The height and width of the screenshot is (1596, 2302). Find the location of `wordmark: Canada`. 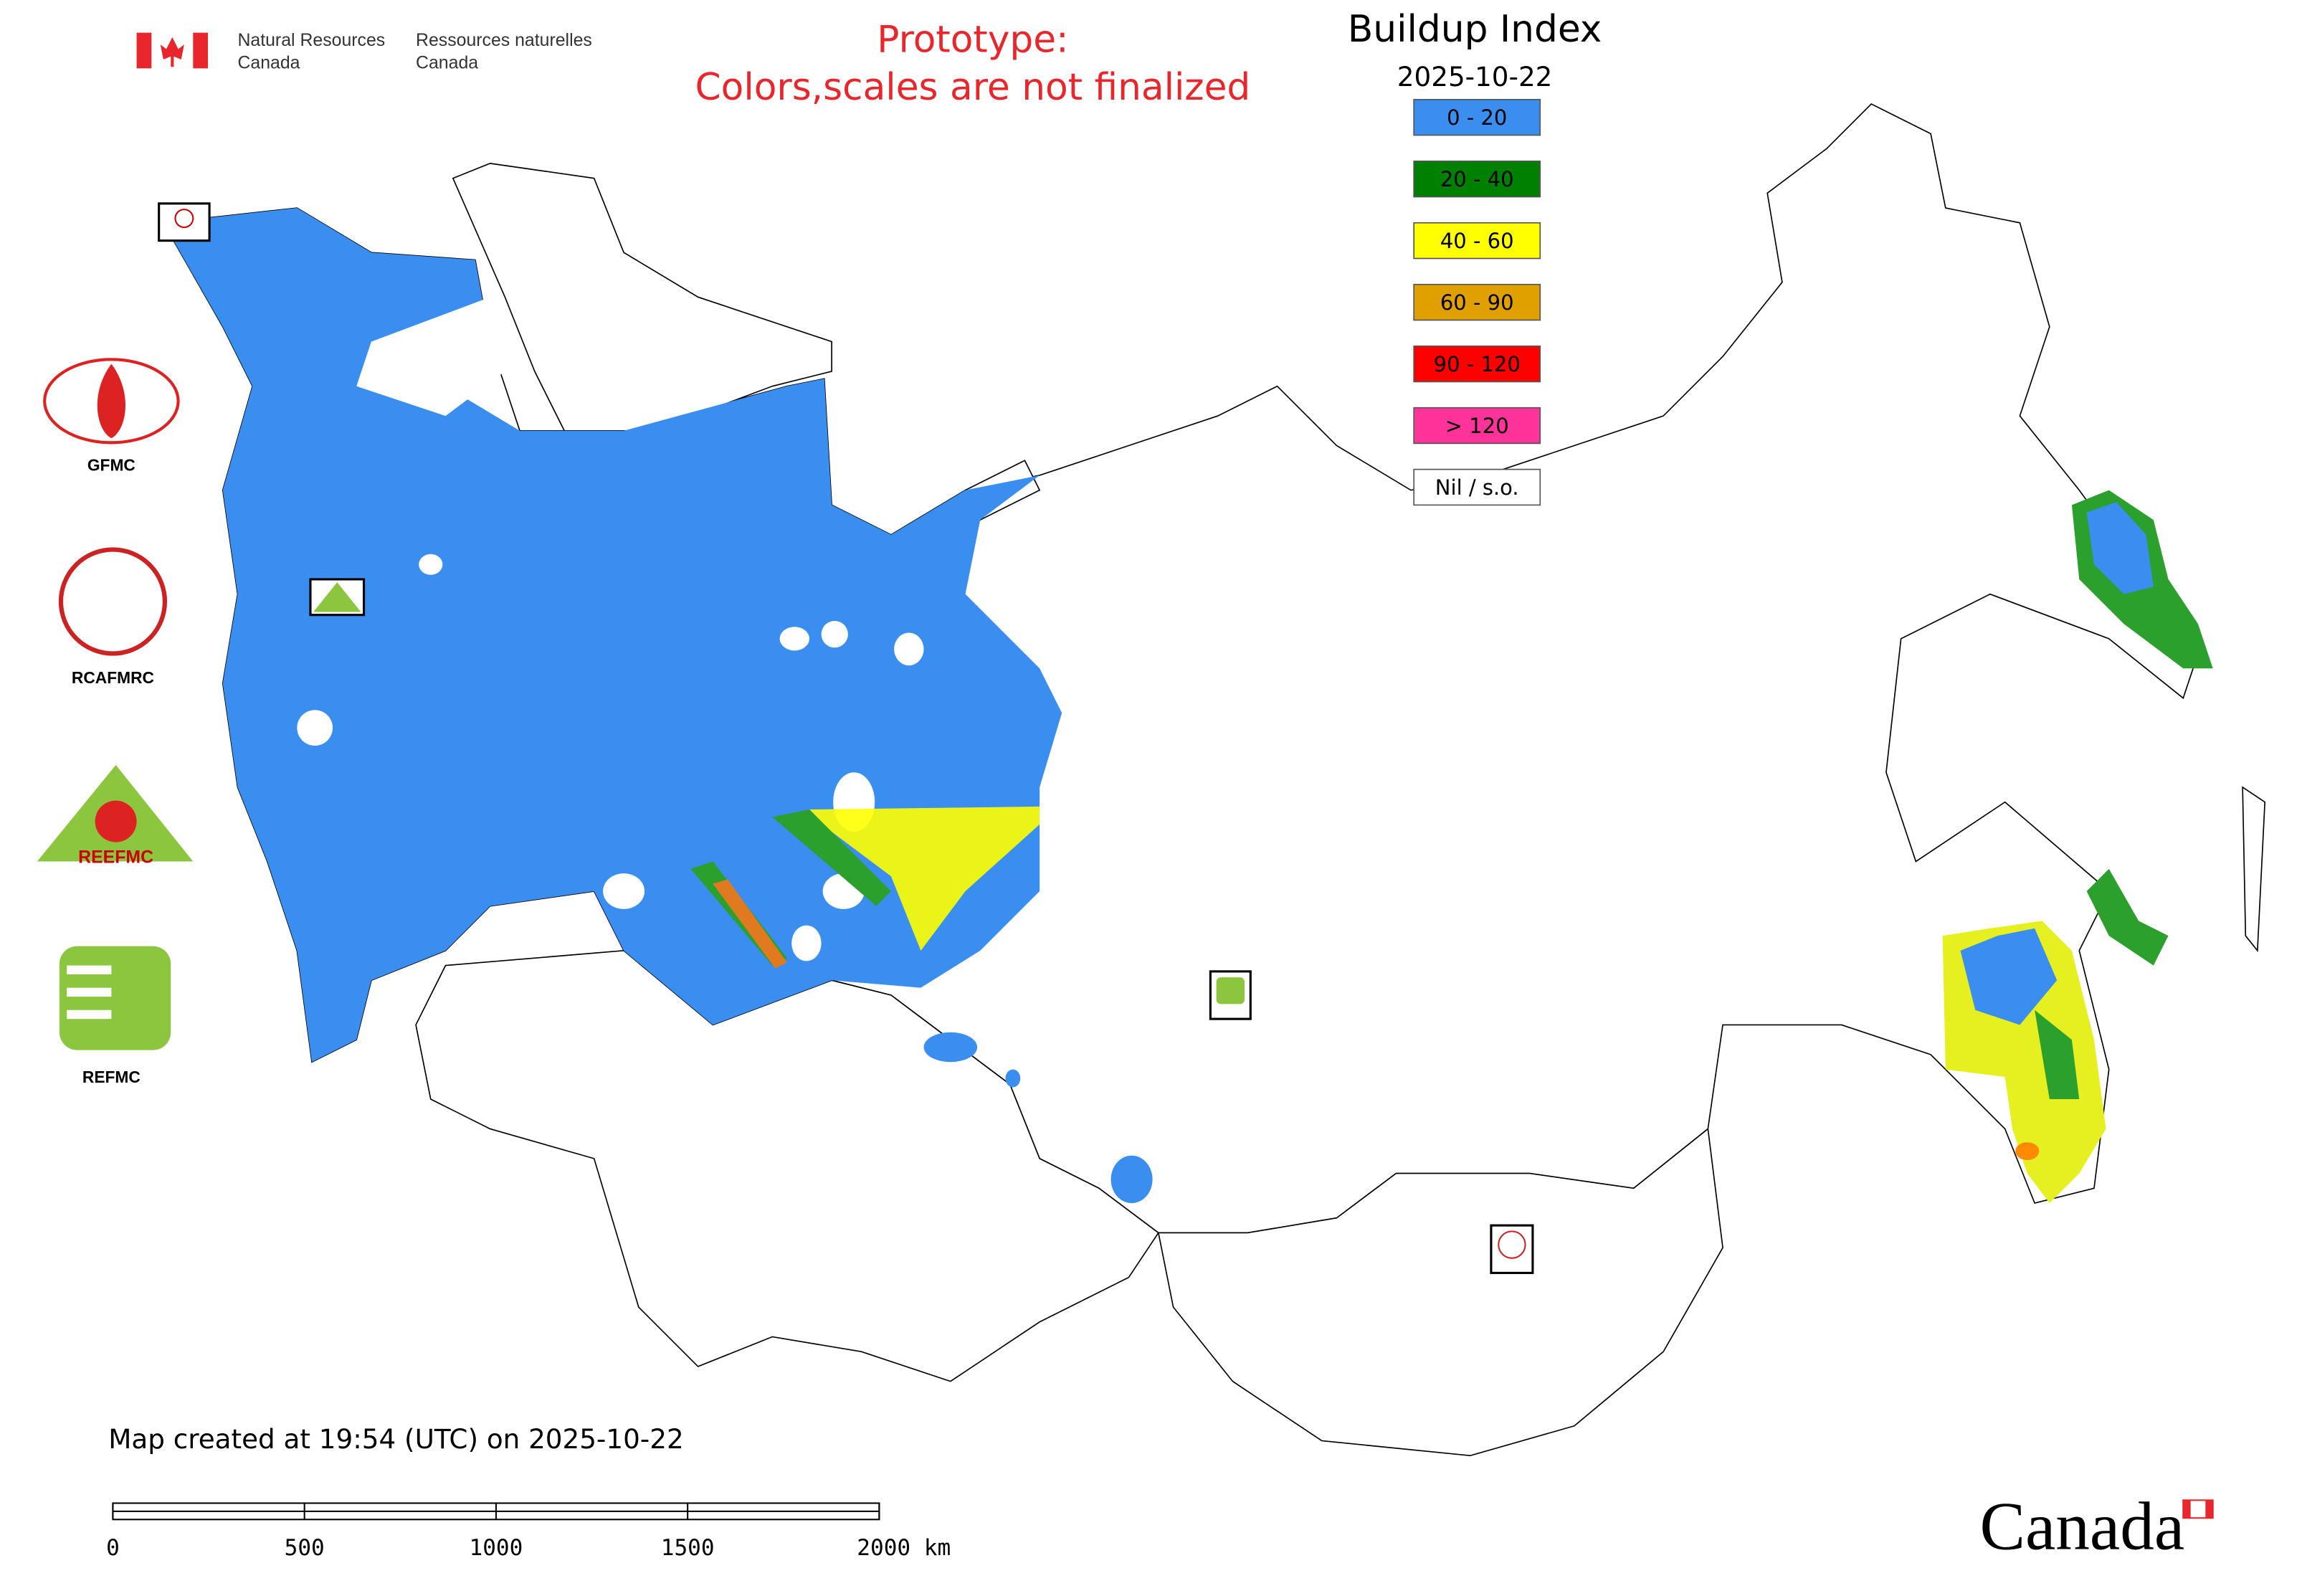

wordmark: Canada is located at coordinates (2081, 1526).